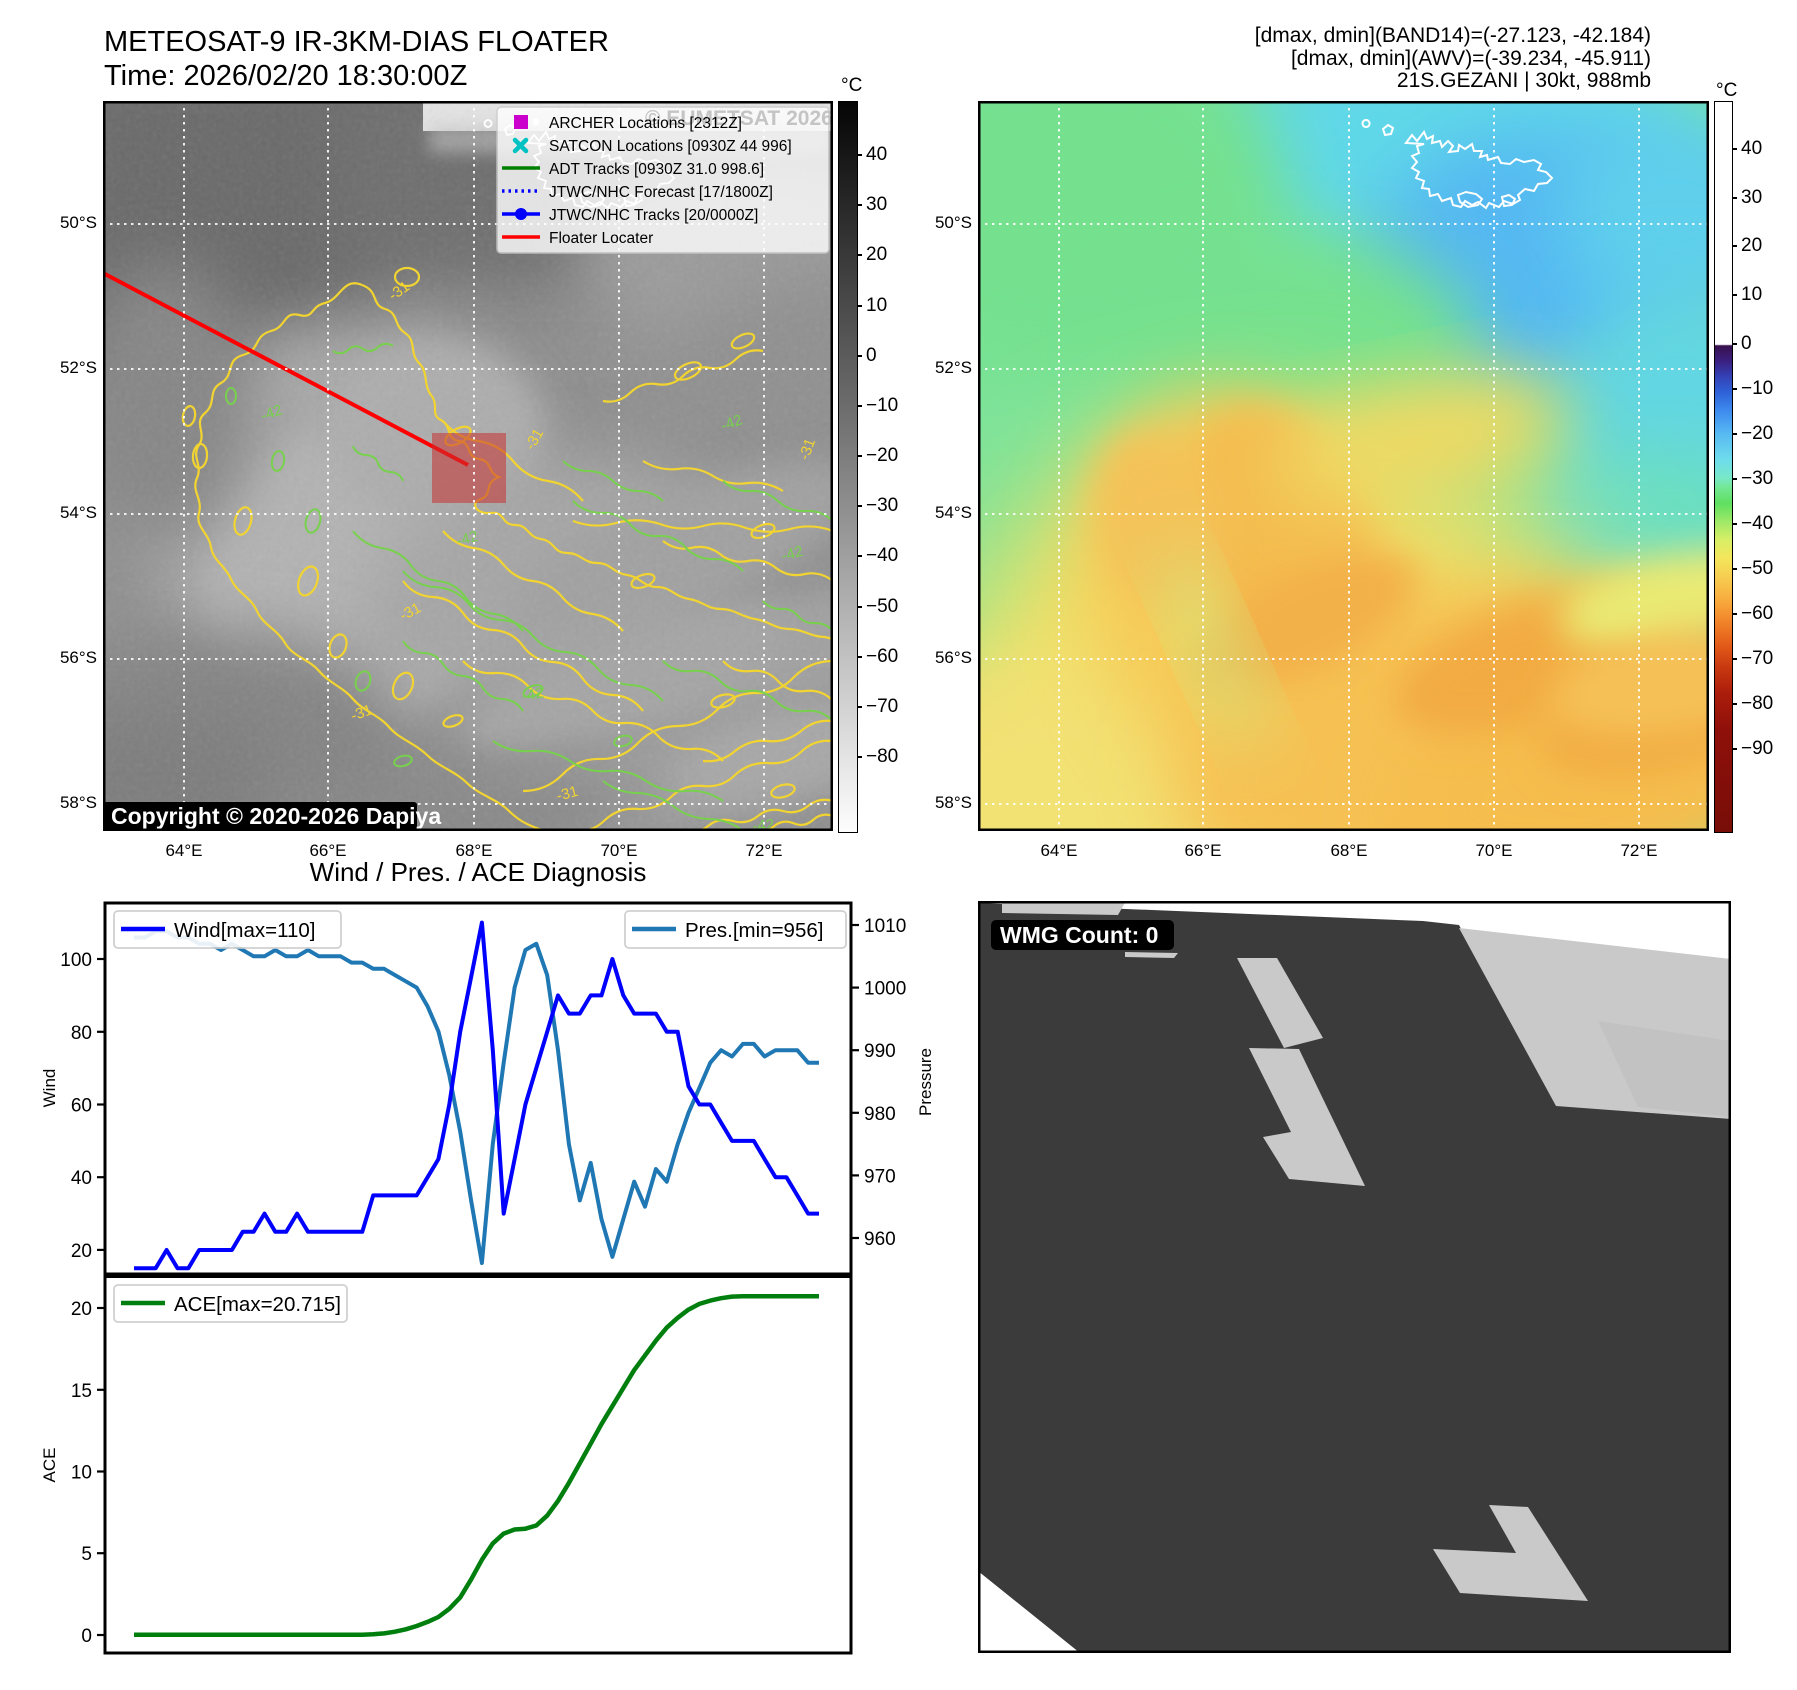 This screenshot has width=1797, height=1690. I want to click on svg-text: 1010, so click(885, 926).